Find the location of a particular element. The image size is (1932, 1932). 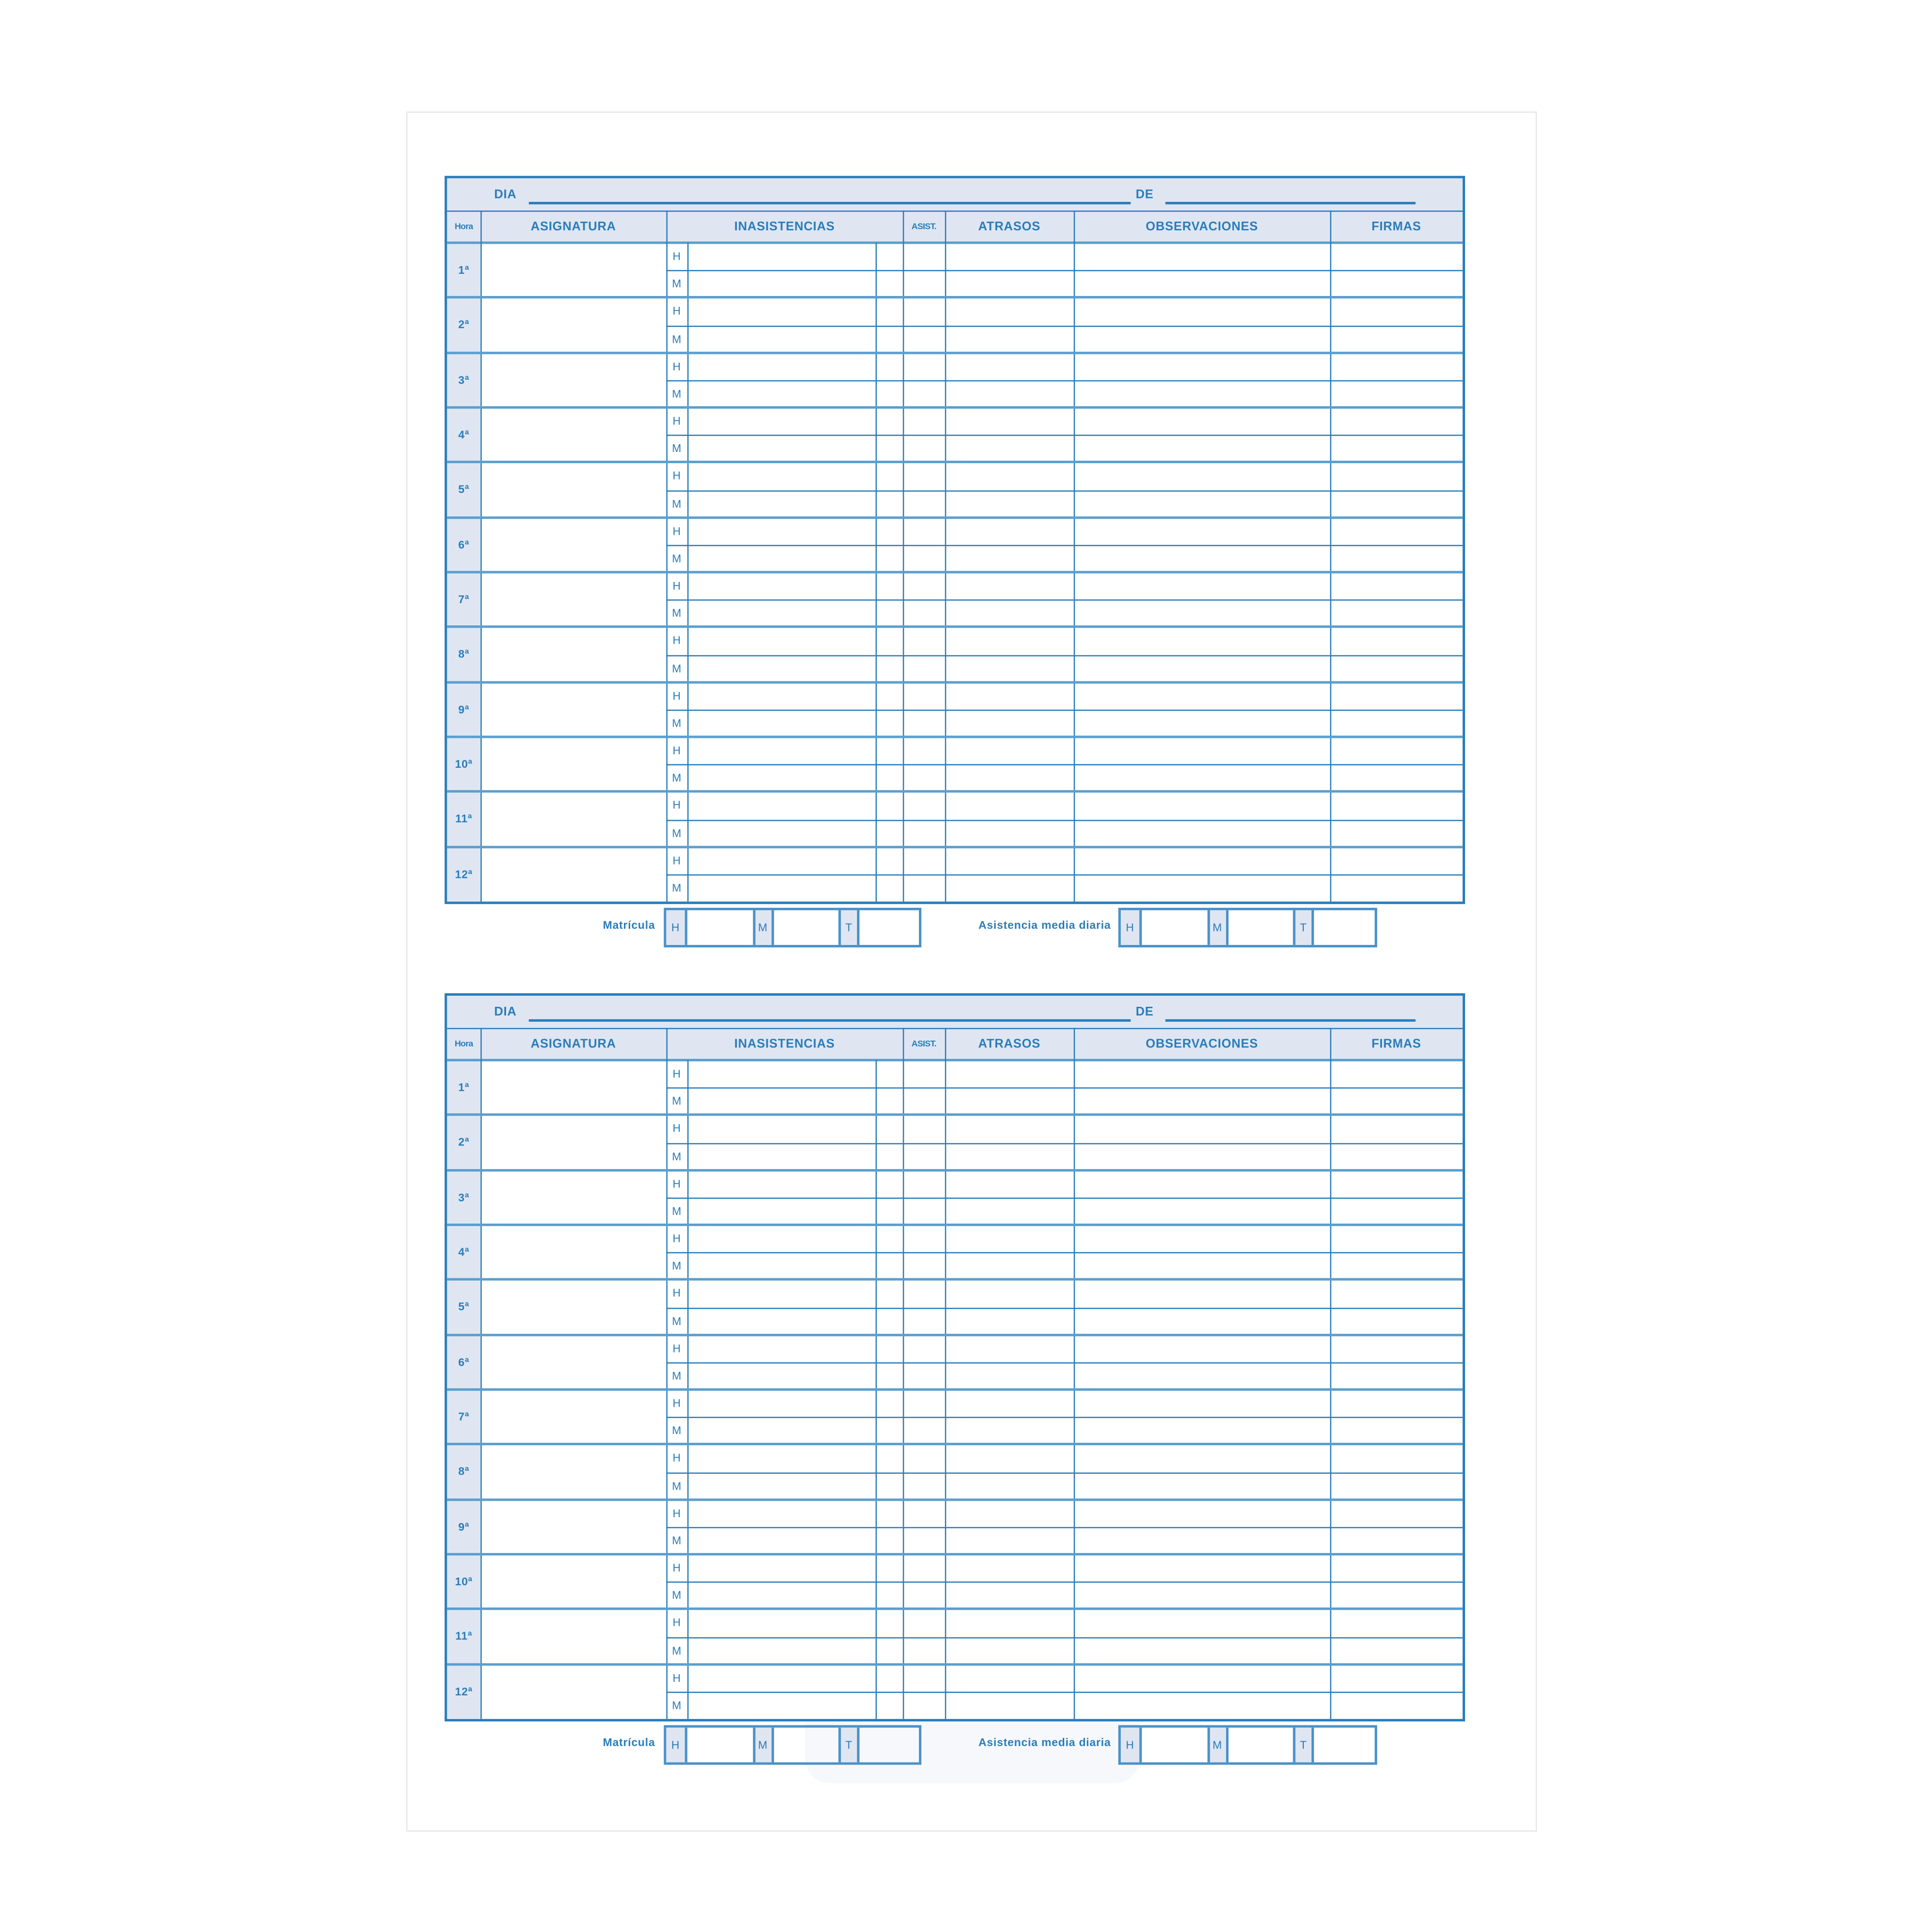

matricula-input-t is located at coordinates (893, 1745).